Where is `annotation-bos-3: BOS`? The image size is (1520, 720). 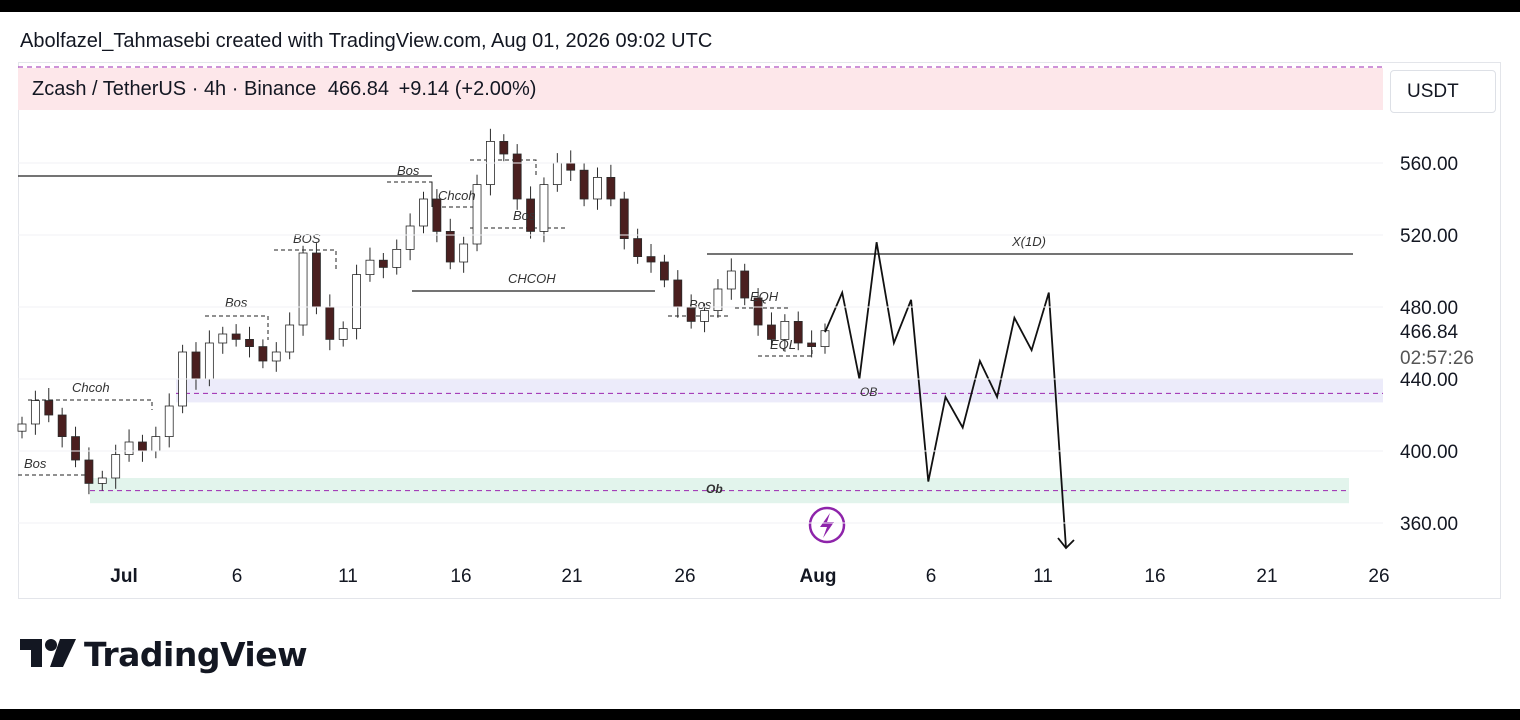 annotation-bos-3: BOS is located at coordinates (307, 238).